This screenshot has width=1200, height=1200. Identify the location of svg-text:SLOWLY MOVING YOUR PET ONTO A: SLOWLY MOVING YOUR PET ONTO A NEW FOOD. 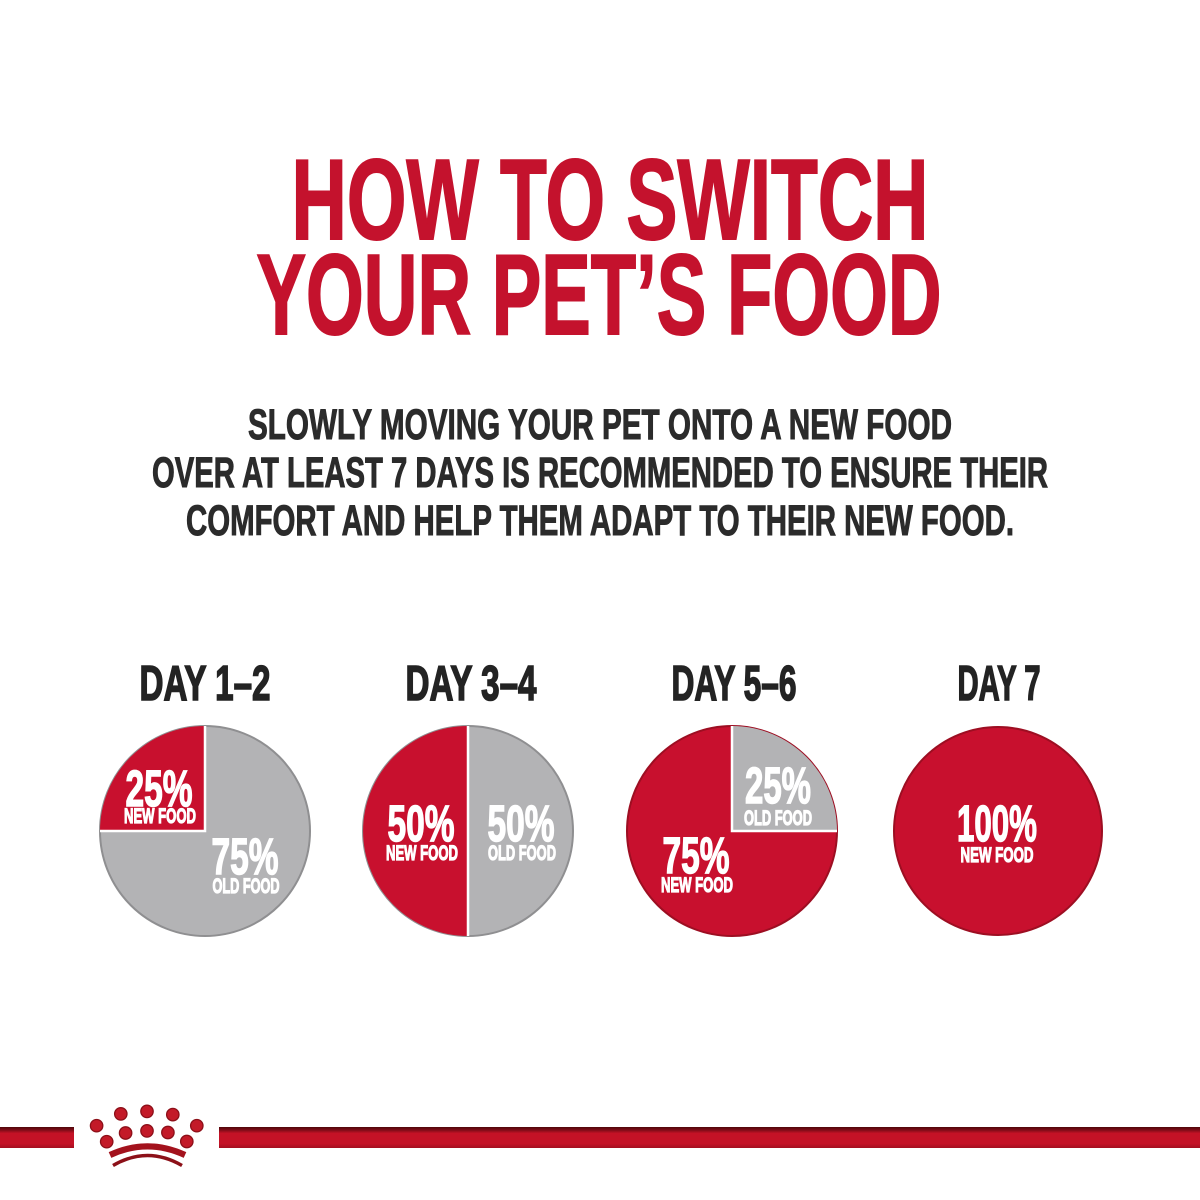
(600, 425).